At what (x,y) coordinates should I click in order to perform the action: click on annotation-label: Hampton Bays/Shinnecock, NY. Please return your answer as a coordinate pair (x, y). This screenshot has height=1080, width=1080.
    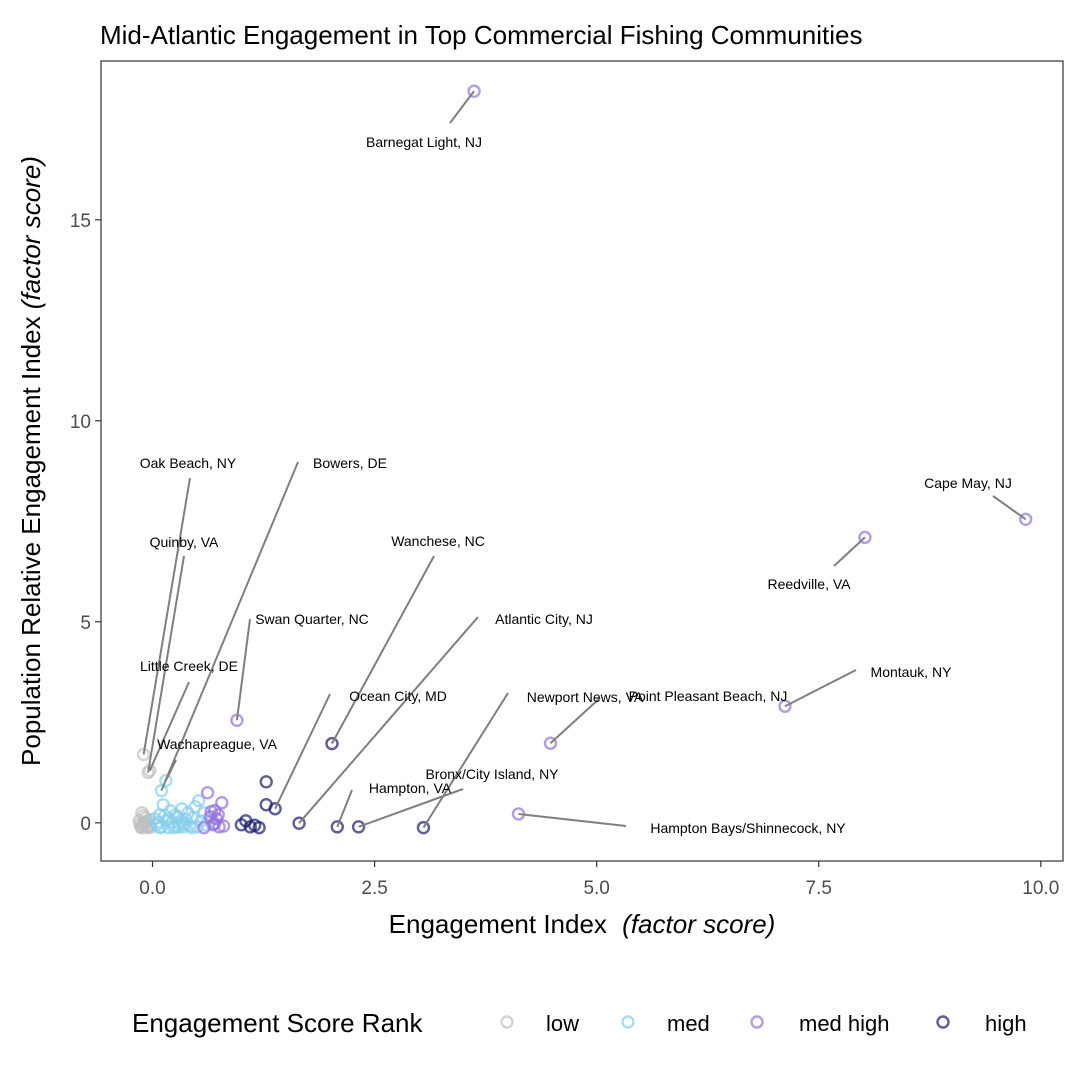
    Looking at the image, I should click on (748, 828).